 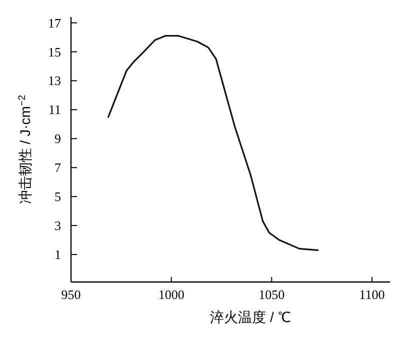 What do you see at coordinates (71, 294) in the screenshot?
I see `x-tick-label: 950` at bounding box center [71, 294].